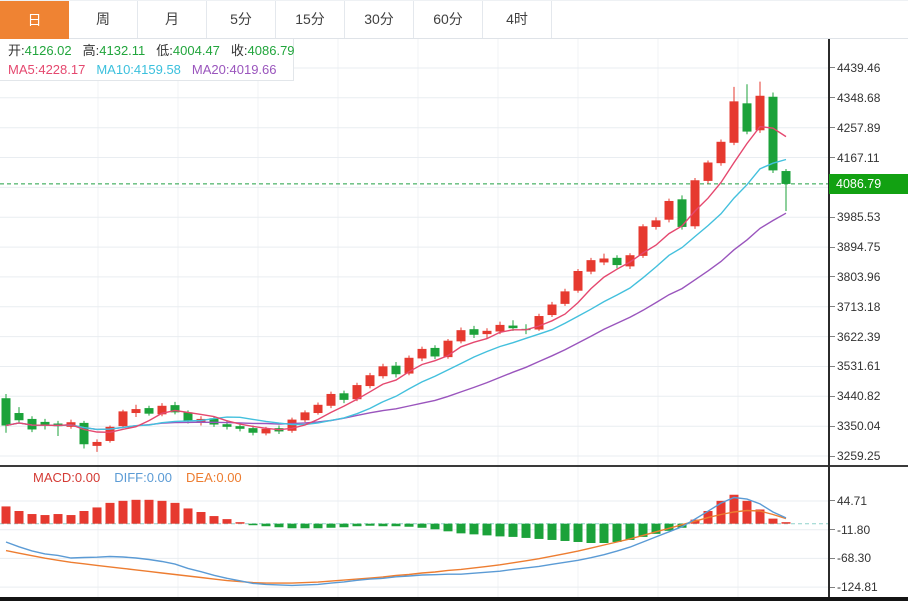 The height and width of the screenshot is (601, 908). I want to click on price-tick-label: 4257.89, so click(859, 127).